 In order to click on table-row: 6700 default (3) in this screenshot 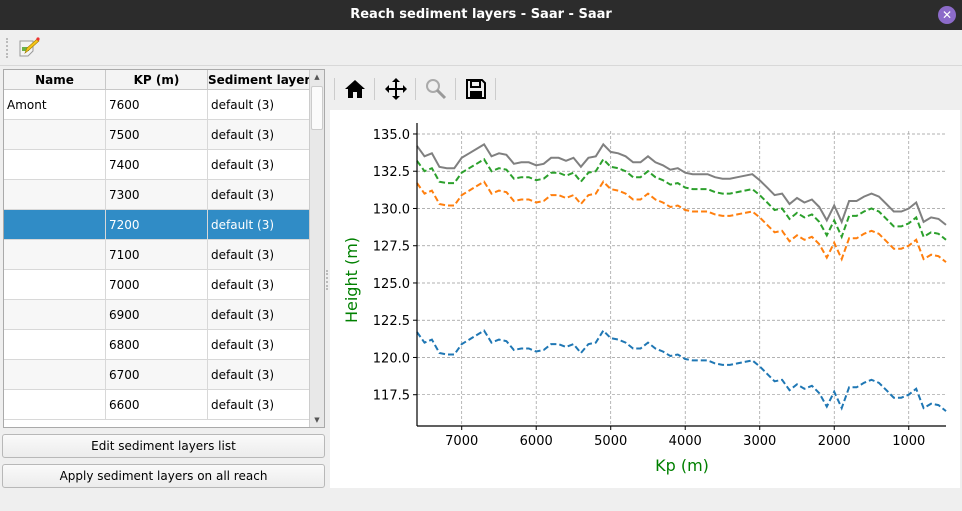, I will do `click(157, 375)`.